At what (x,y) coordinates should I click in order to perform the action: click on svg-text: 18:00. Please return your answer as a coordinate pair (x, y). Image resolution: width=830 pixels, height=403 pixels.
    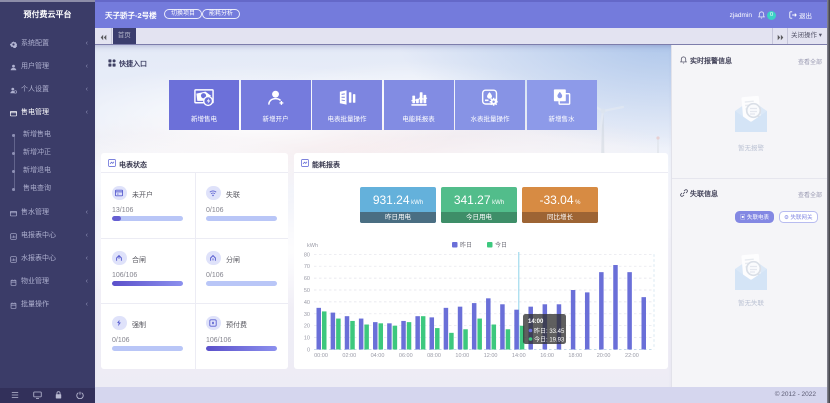
    Looking at the image, I should click on (575, 356).